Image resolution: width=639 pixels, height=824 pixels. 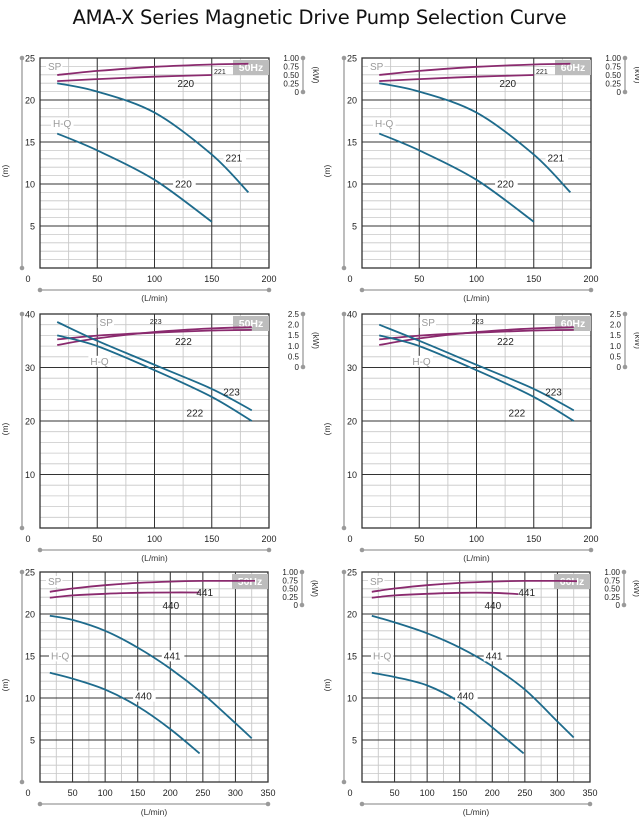 What do you see at coordinates (294, 325) in the screenshot?
I see `y2-tick-label: 2.0` at bounding box center [294, 325].